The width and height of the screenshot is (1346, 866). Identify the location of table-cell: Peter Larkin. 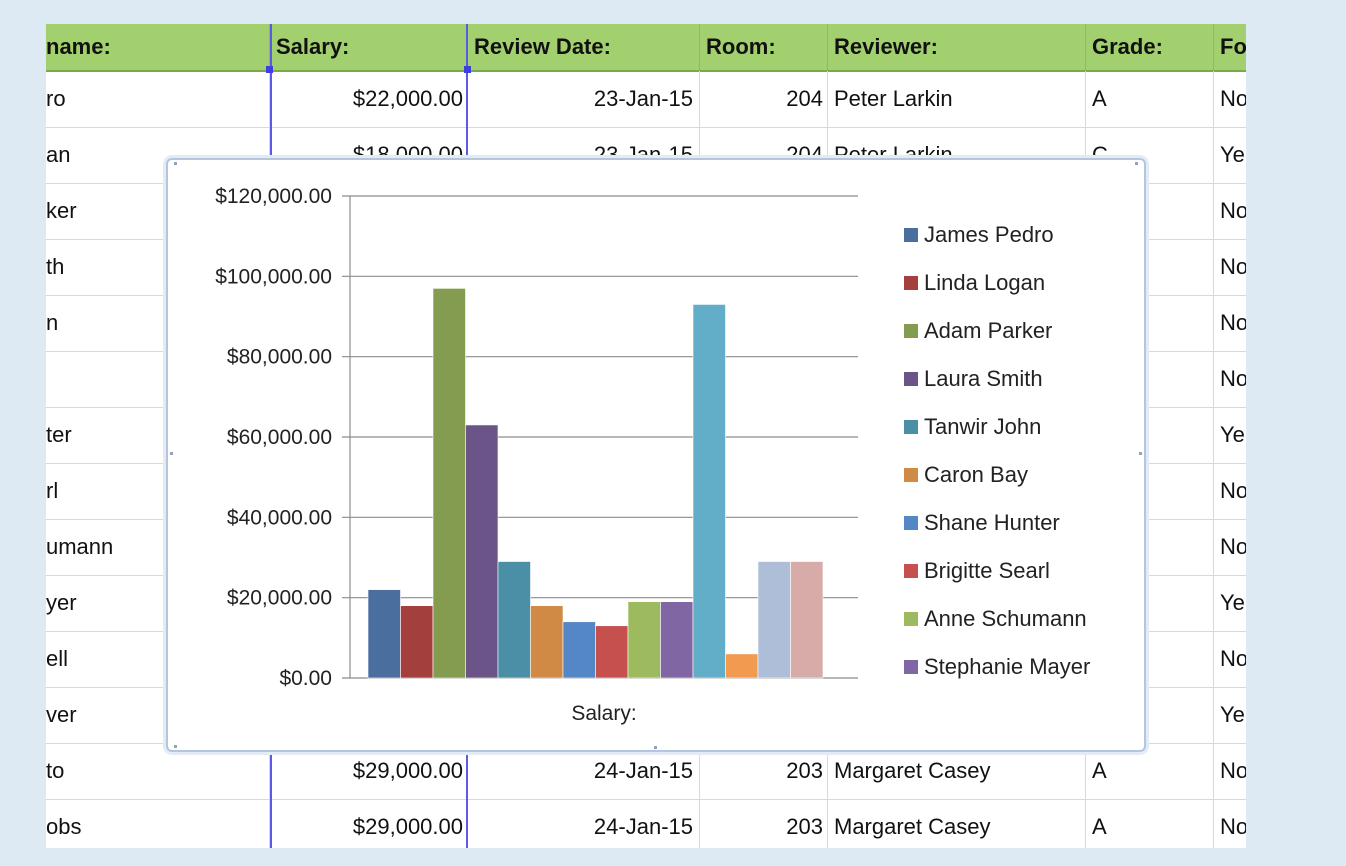
(957, 99).